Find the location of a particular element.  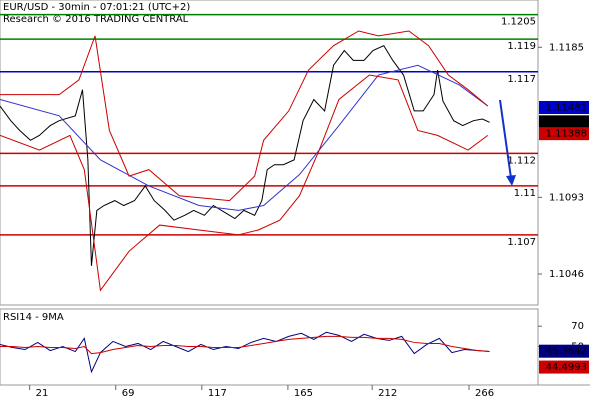

level-label: 1.112 is located at coordinates (521, 160).